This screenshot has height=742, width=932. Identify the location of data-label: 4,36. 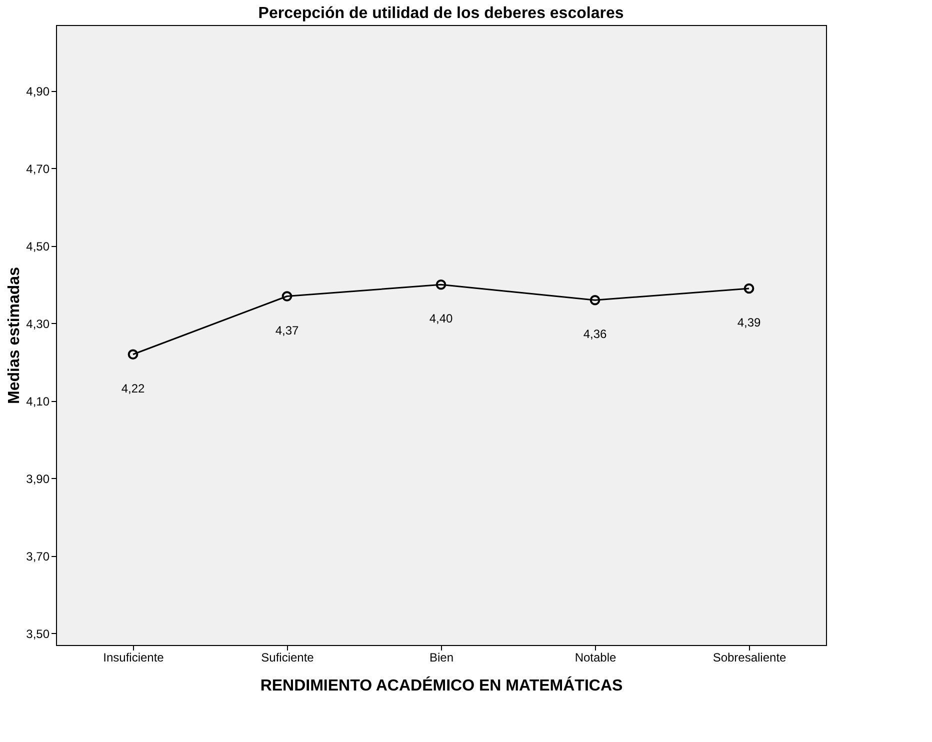
(595, 334).